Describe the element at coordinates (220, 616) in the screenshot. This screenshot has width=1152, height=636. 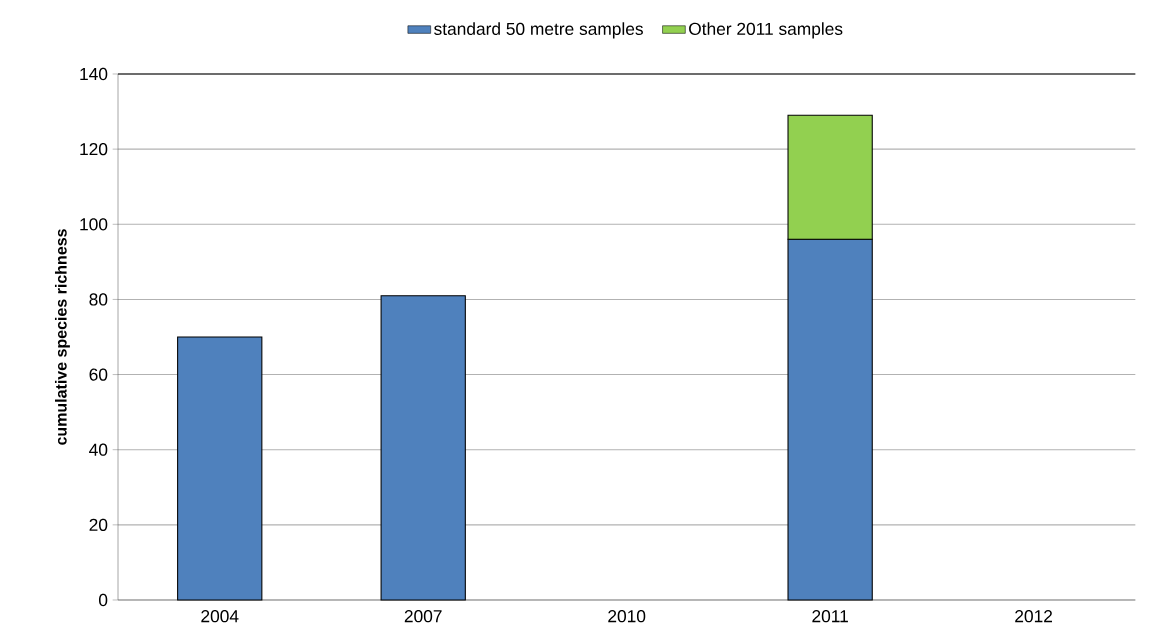
I see `x-tick-label: 2004` at that location.